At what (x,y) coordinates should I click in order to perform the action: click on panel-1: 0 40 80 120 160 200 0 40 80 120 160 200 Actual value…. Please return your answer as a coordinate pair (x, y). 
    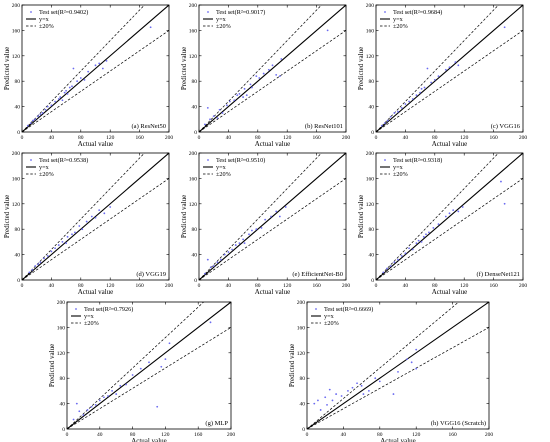
    Looking at the image, I should click on (88, 75).